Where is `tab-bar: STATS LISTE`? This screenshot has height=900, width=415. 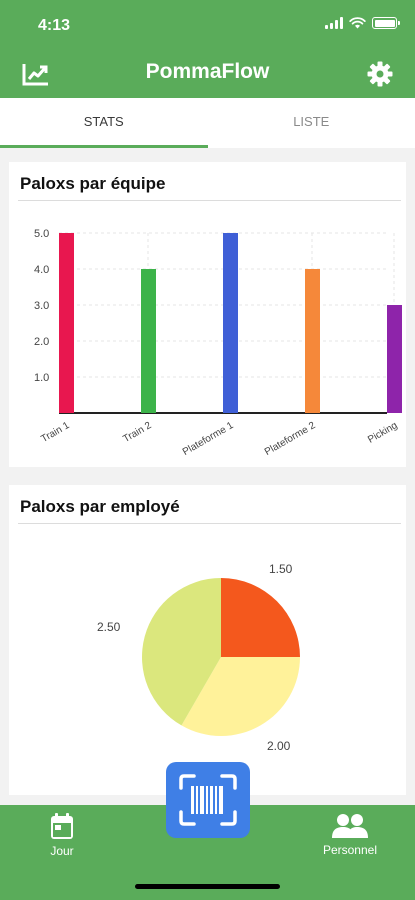 tab-bar: STATS LISTE is located at coordinates (207, 123).